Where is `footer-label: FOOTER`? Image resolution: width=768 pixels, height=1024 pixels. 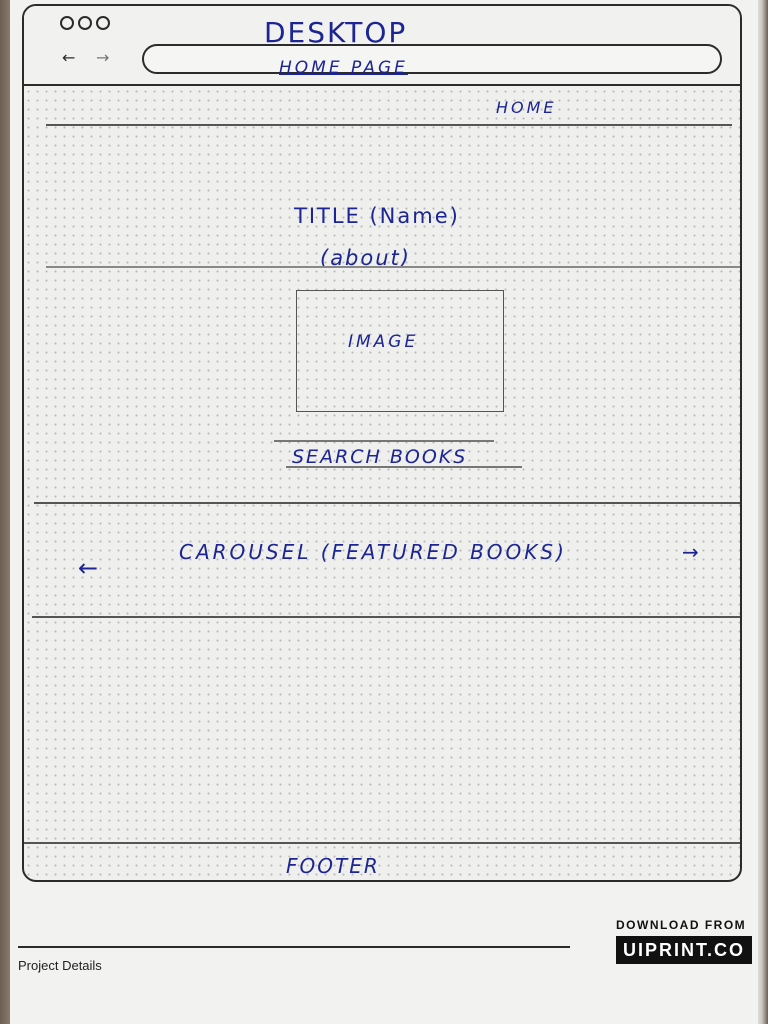
footer-label: FOOTER is located at coordinates (333, 866).